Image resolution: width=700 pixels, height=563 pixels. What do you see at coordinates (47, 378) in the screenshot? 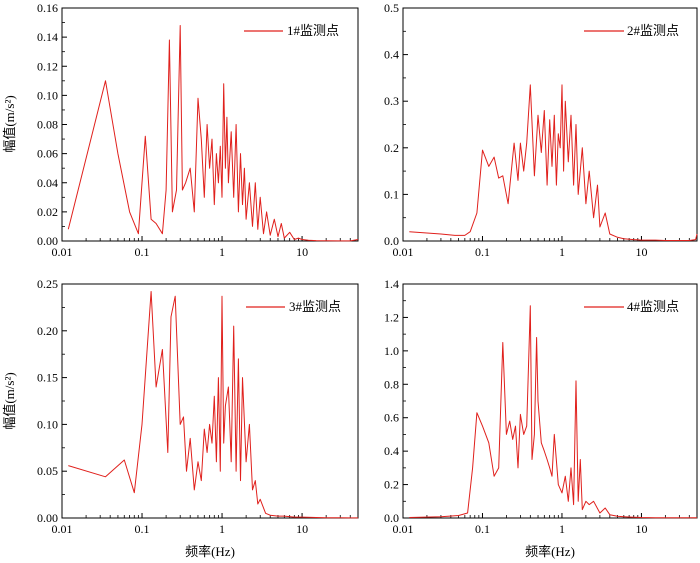
I see `y-tick-label: 0.15` at bounding box center [47, 378].